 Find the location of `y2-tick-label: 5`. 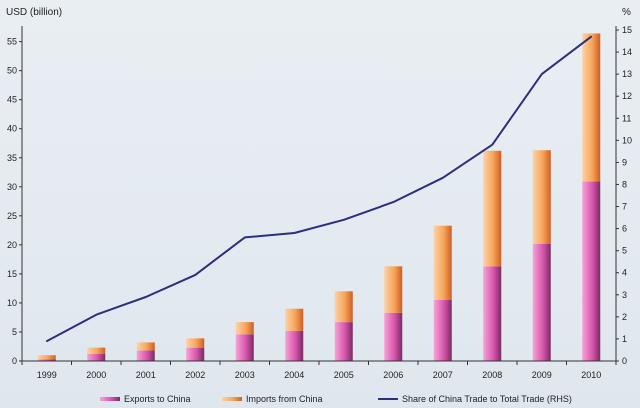

y2-tick-label: 5 is located at coordinates (624, 251).